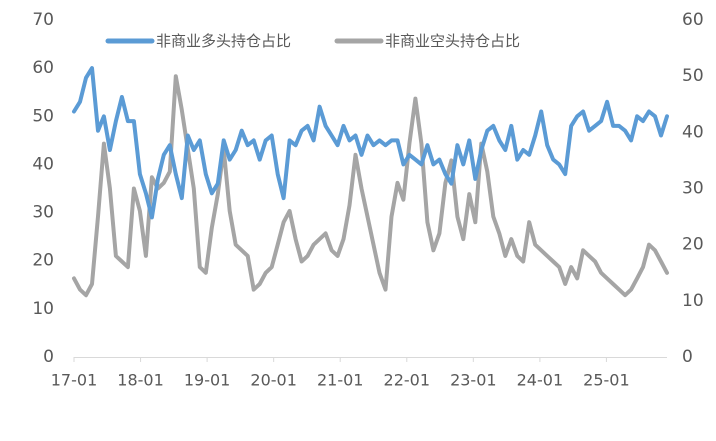 Image resolution: width=716 pixels, height=441 pixels. What do you see at coordinates (687, 357) in the screenshot?
I see `y-right-tick-label: 0` at bounding box center [687, 357].